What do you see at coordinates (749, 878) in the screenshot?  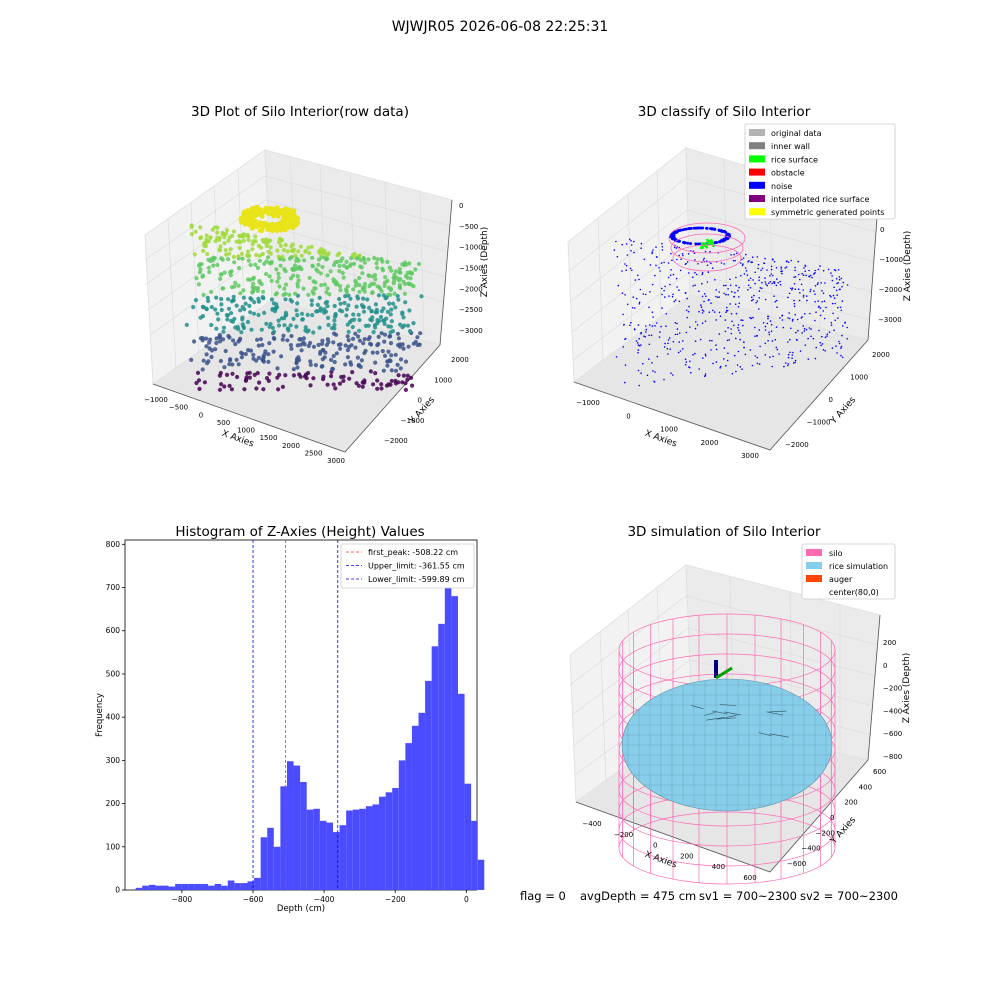 I see `tick-label: 600` at bounding box center [749, 878].